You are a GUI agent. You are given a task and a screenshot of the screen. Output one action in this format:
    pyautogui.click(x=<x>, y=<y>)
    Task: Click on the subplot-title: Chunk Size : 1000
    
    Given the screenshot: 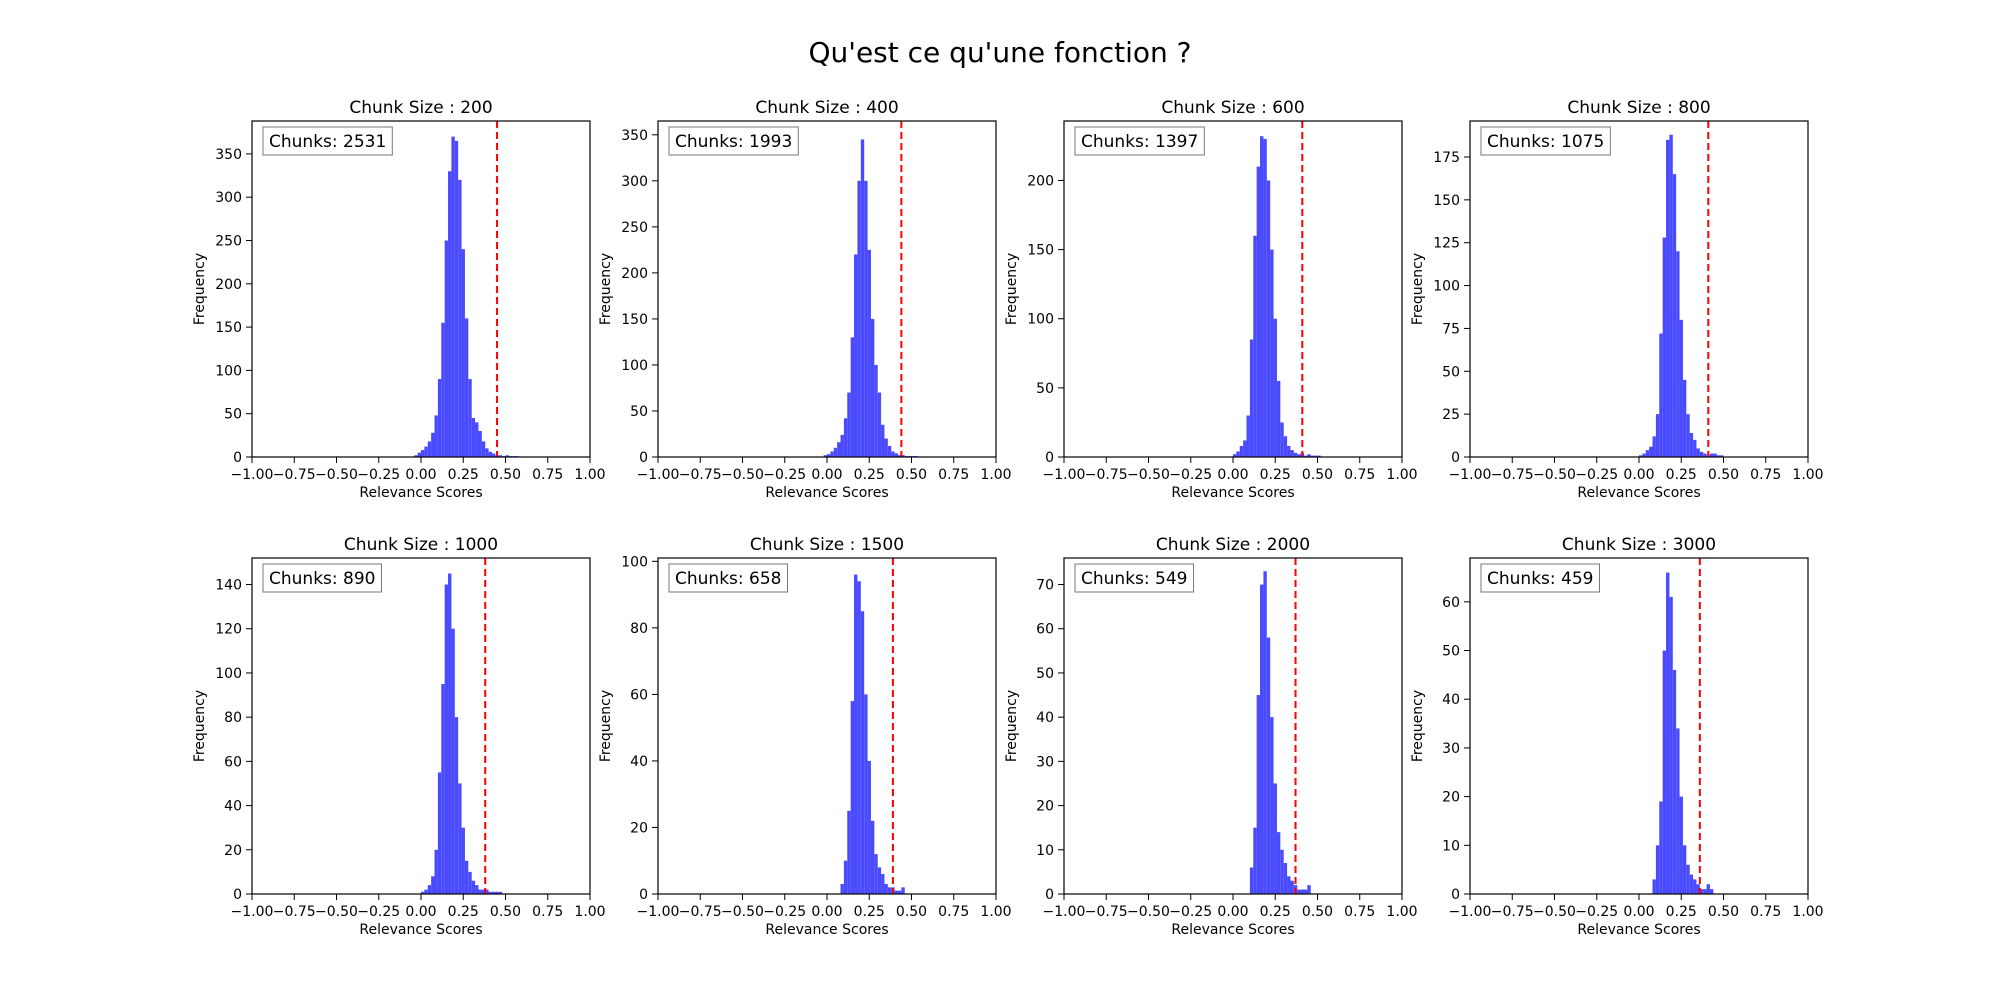 What is the action you would take?
    pyautogui.click(x=421, y=545)
    